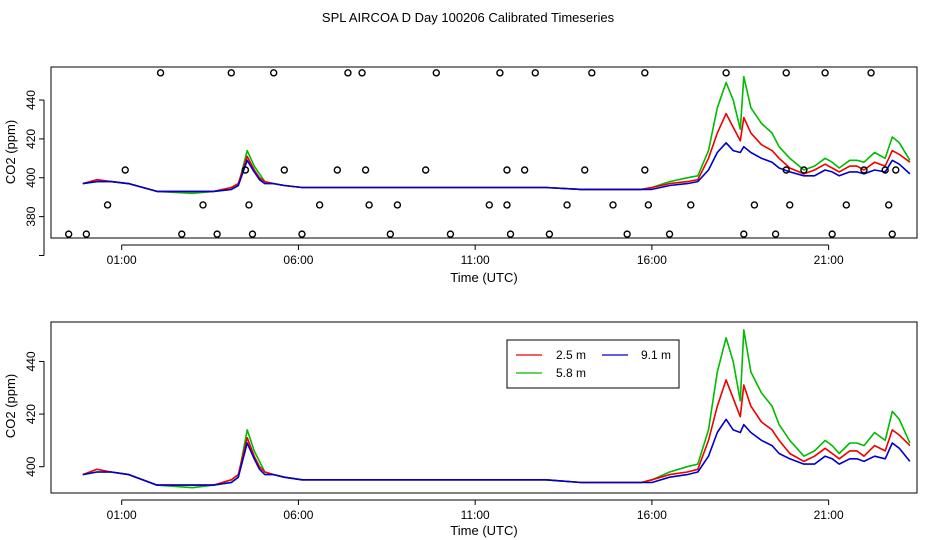 Image resolution: width=936 pixels, height=540 pixels. What do you see at coordinates (122, 260) in the screenshot?
I see `top-x-tick-label: 01:00` at bounding box center [122, 260].